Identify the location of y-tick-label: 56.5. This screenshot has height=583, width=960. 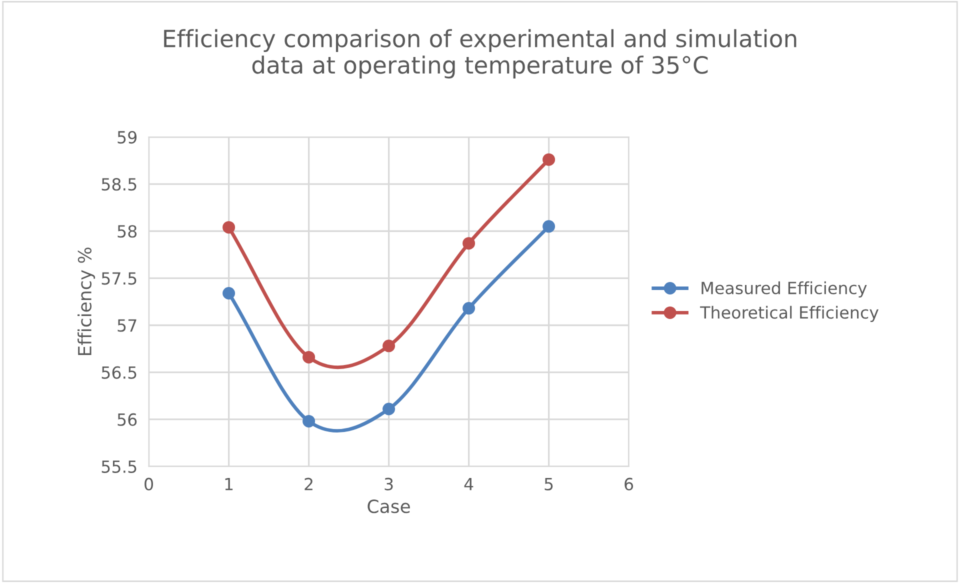
(119, 372).